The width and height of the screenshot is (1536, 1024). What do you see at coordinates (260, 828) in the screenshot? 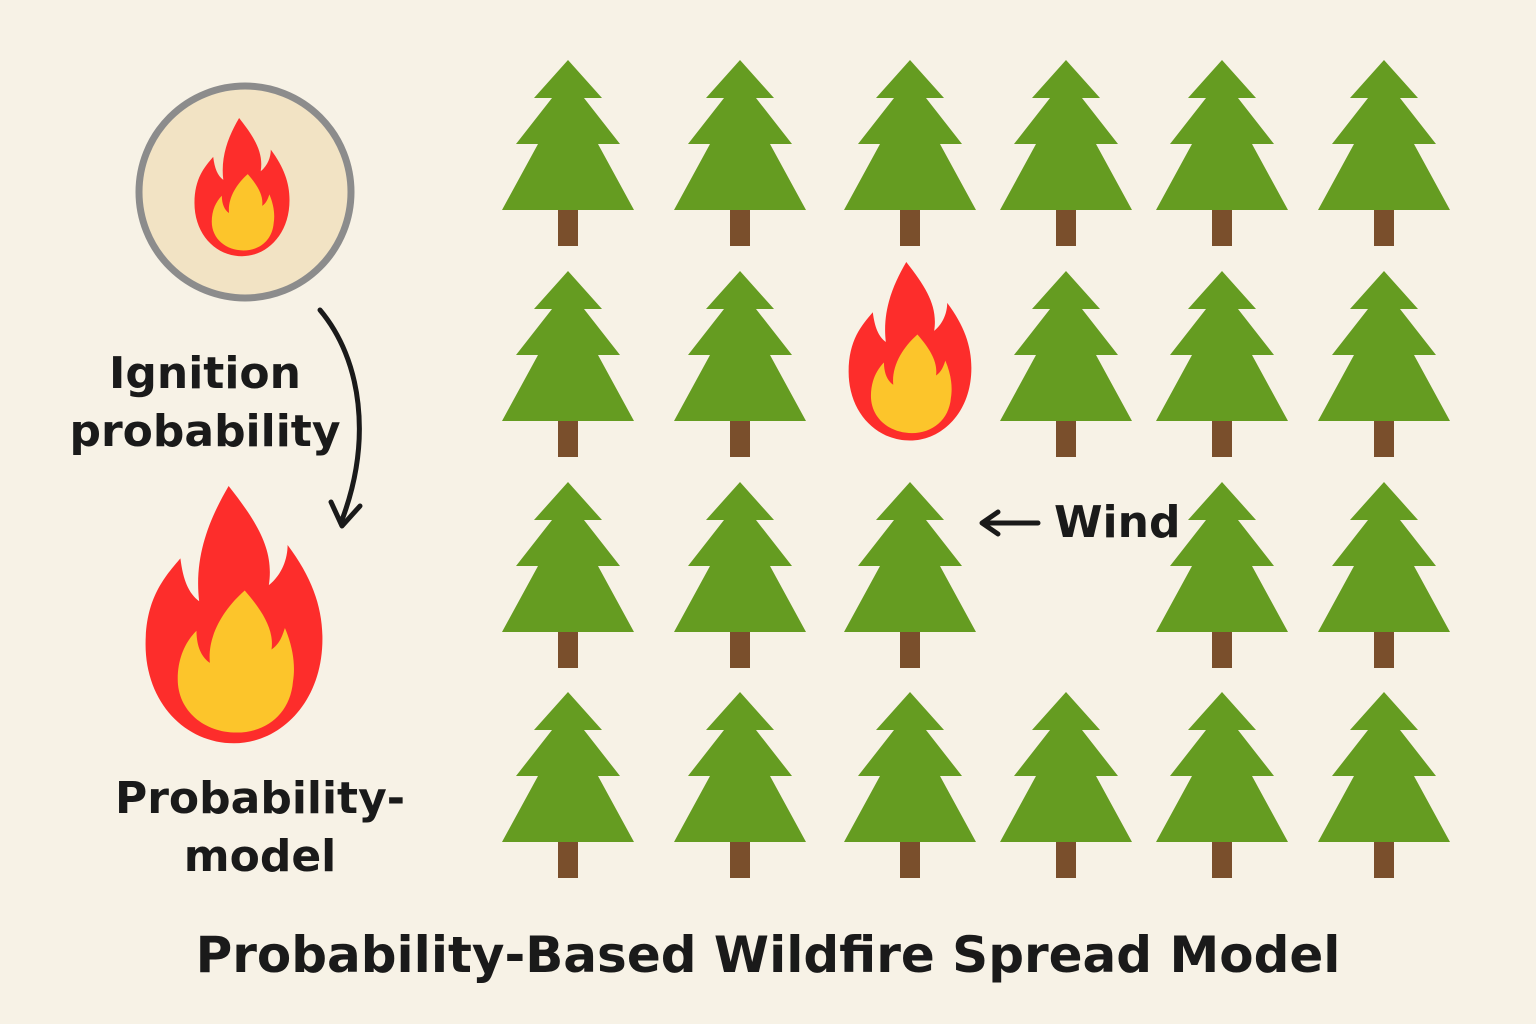
I see `probability-model-label: Probability- model` at bounding box center [260, 828].